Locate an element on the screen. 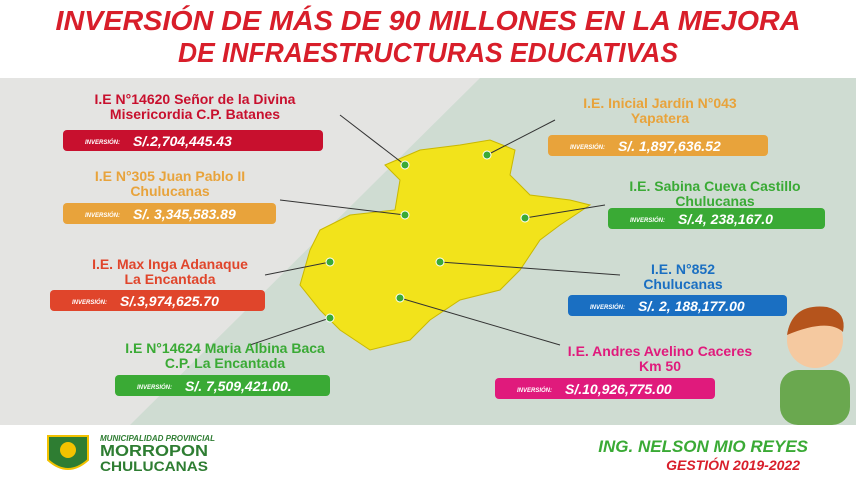 The width and height of the screenshot is (856, 481). mascot-body is located at coordinates (815, 397).